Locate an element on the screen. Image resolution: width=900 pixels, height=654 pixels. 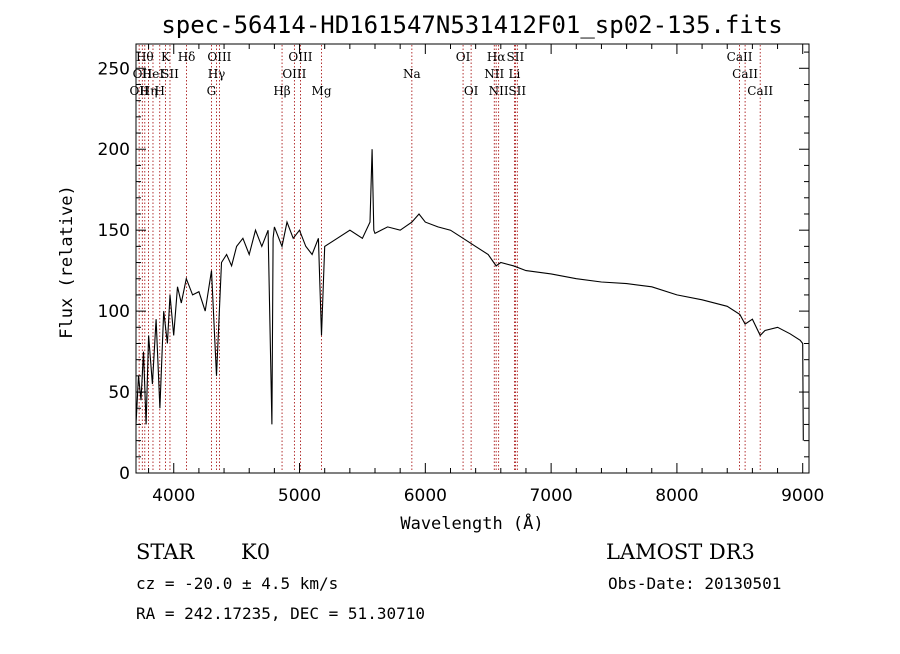
spectral-line-label-10: Hγ is located at coordinates (217, 74).